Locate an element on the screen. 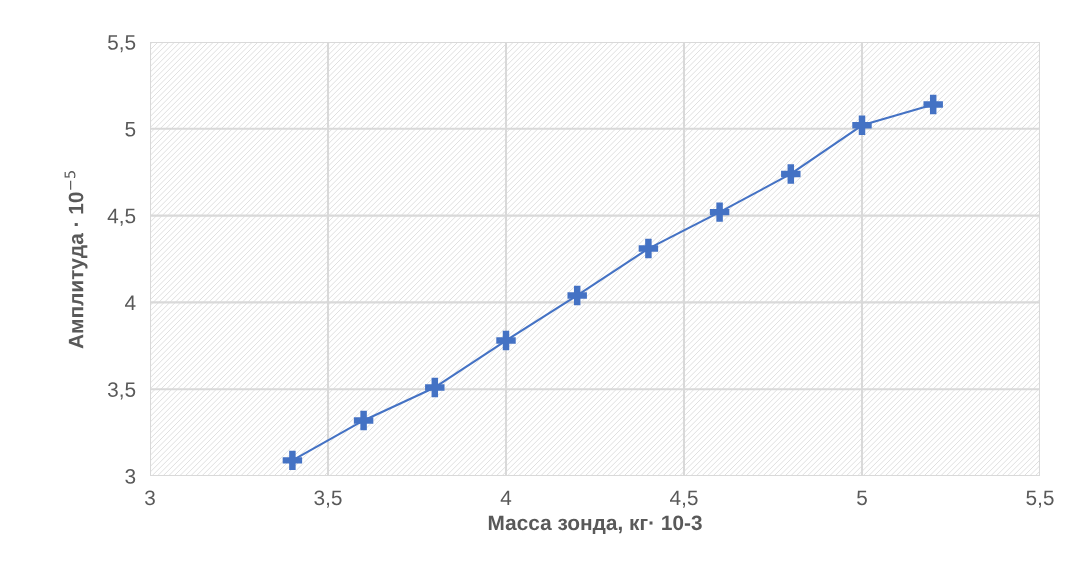  y-tick-label: 5 is located at coordinates (130, 129).